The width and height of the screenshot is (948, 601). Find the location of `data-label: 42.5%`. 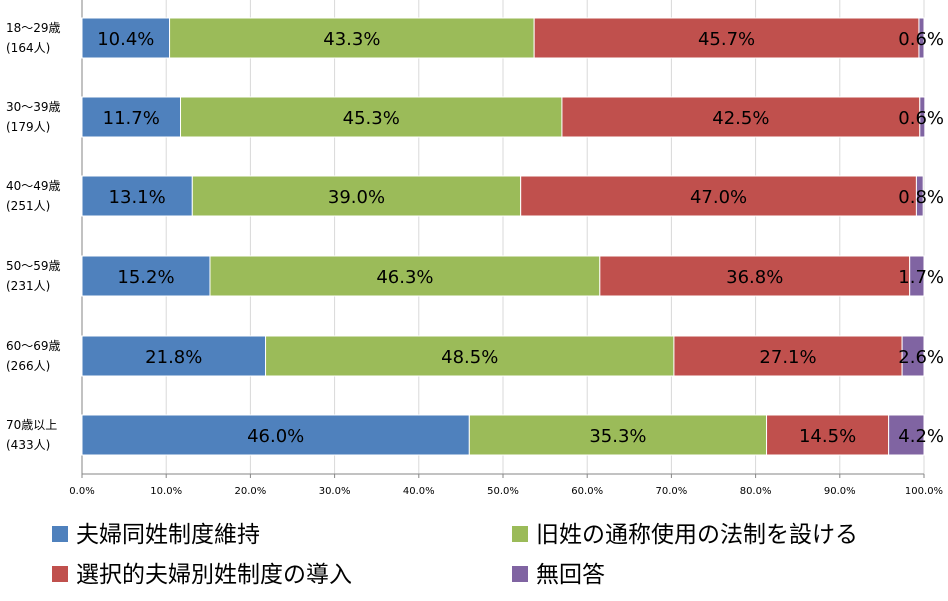

data-label: 42.5% is located at coordinates (740, 118).